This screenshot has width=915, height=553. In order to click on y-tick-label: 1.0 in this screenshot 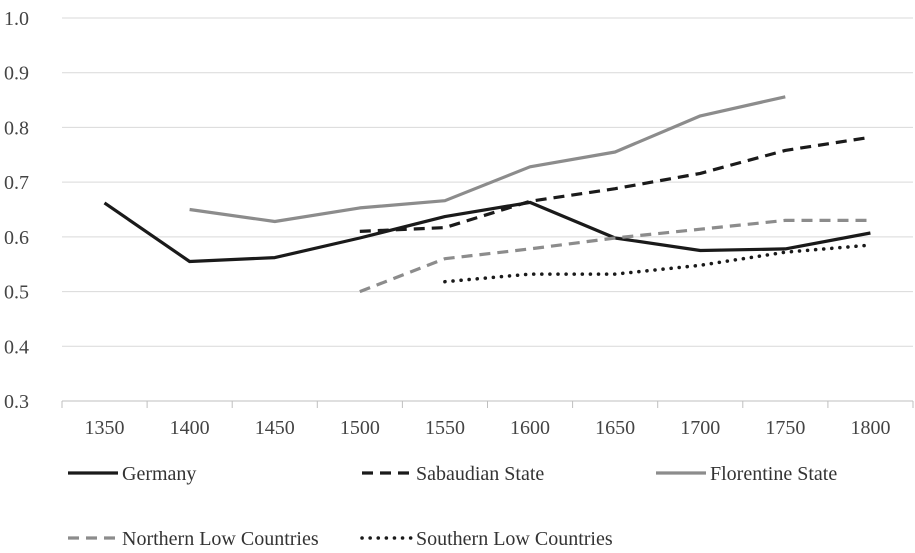, I will do `click(16, 19)`.